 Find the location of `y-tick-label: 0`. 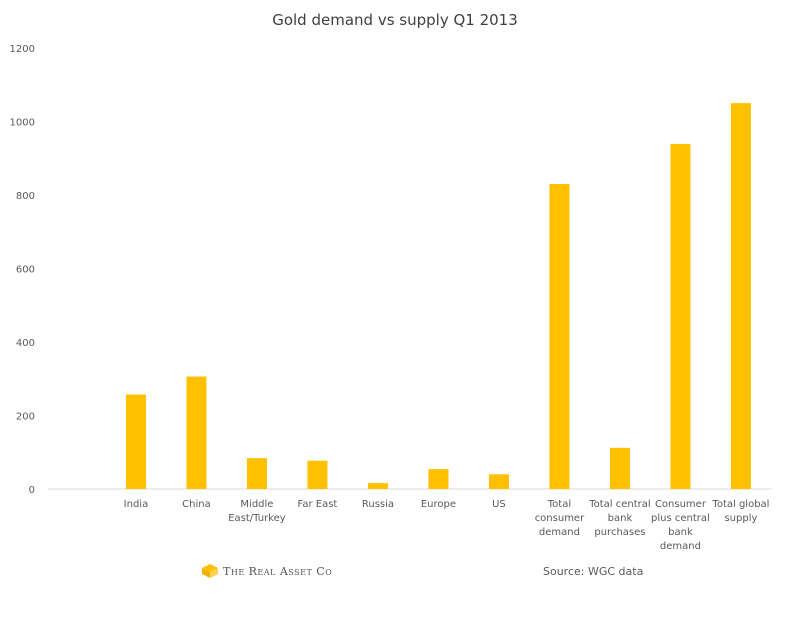

y-tick-label: 0 is located at coordinates (32, 490).